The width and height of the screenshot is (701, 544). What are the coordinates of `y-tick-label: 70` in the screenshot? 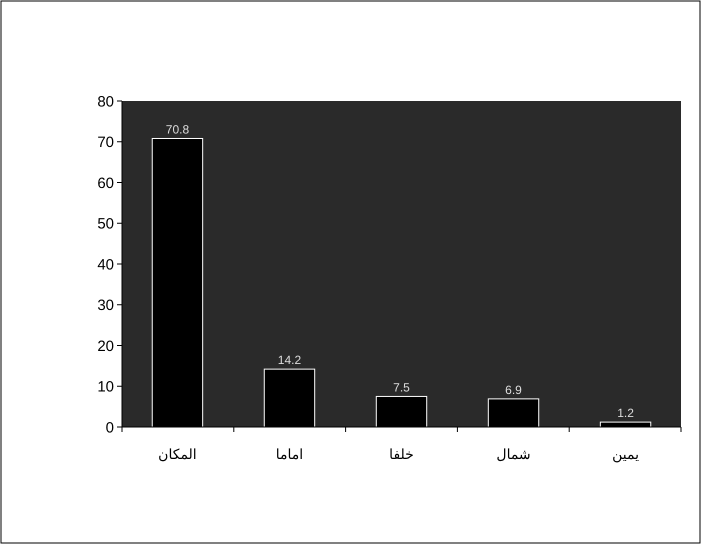 It's located at (105, 142).